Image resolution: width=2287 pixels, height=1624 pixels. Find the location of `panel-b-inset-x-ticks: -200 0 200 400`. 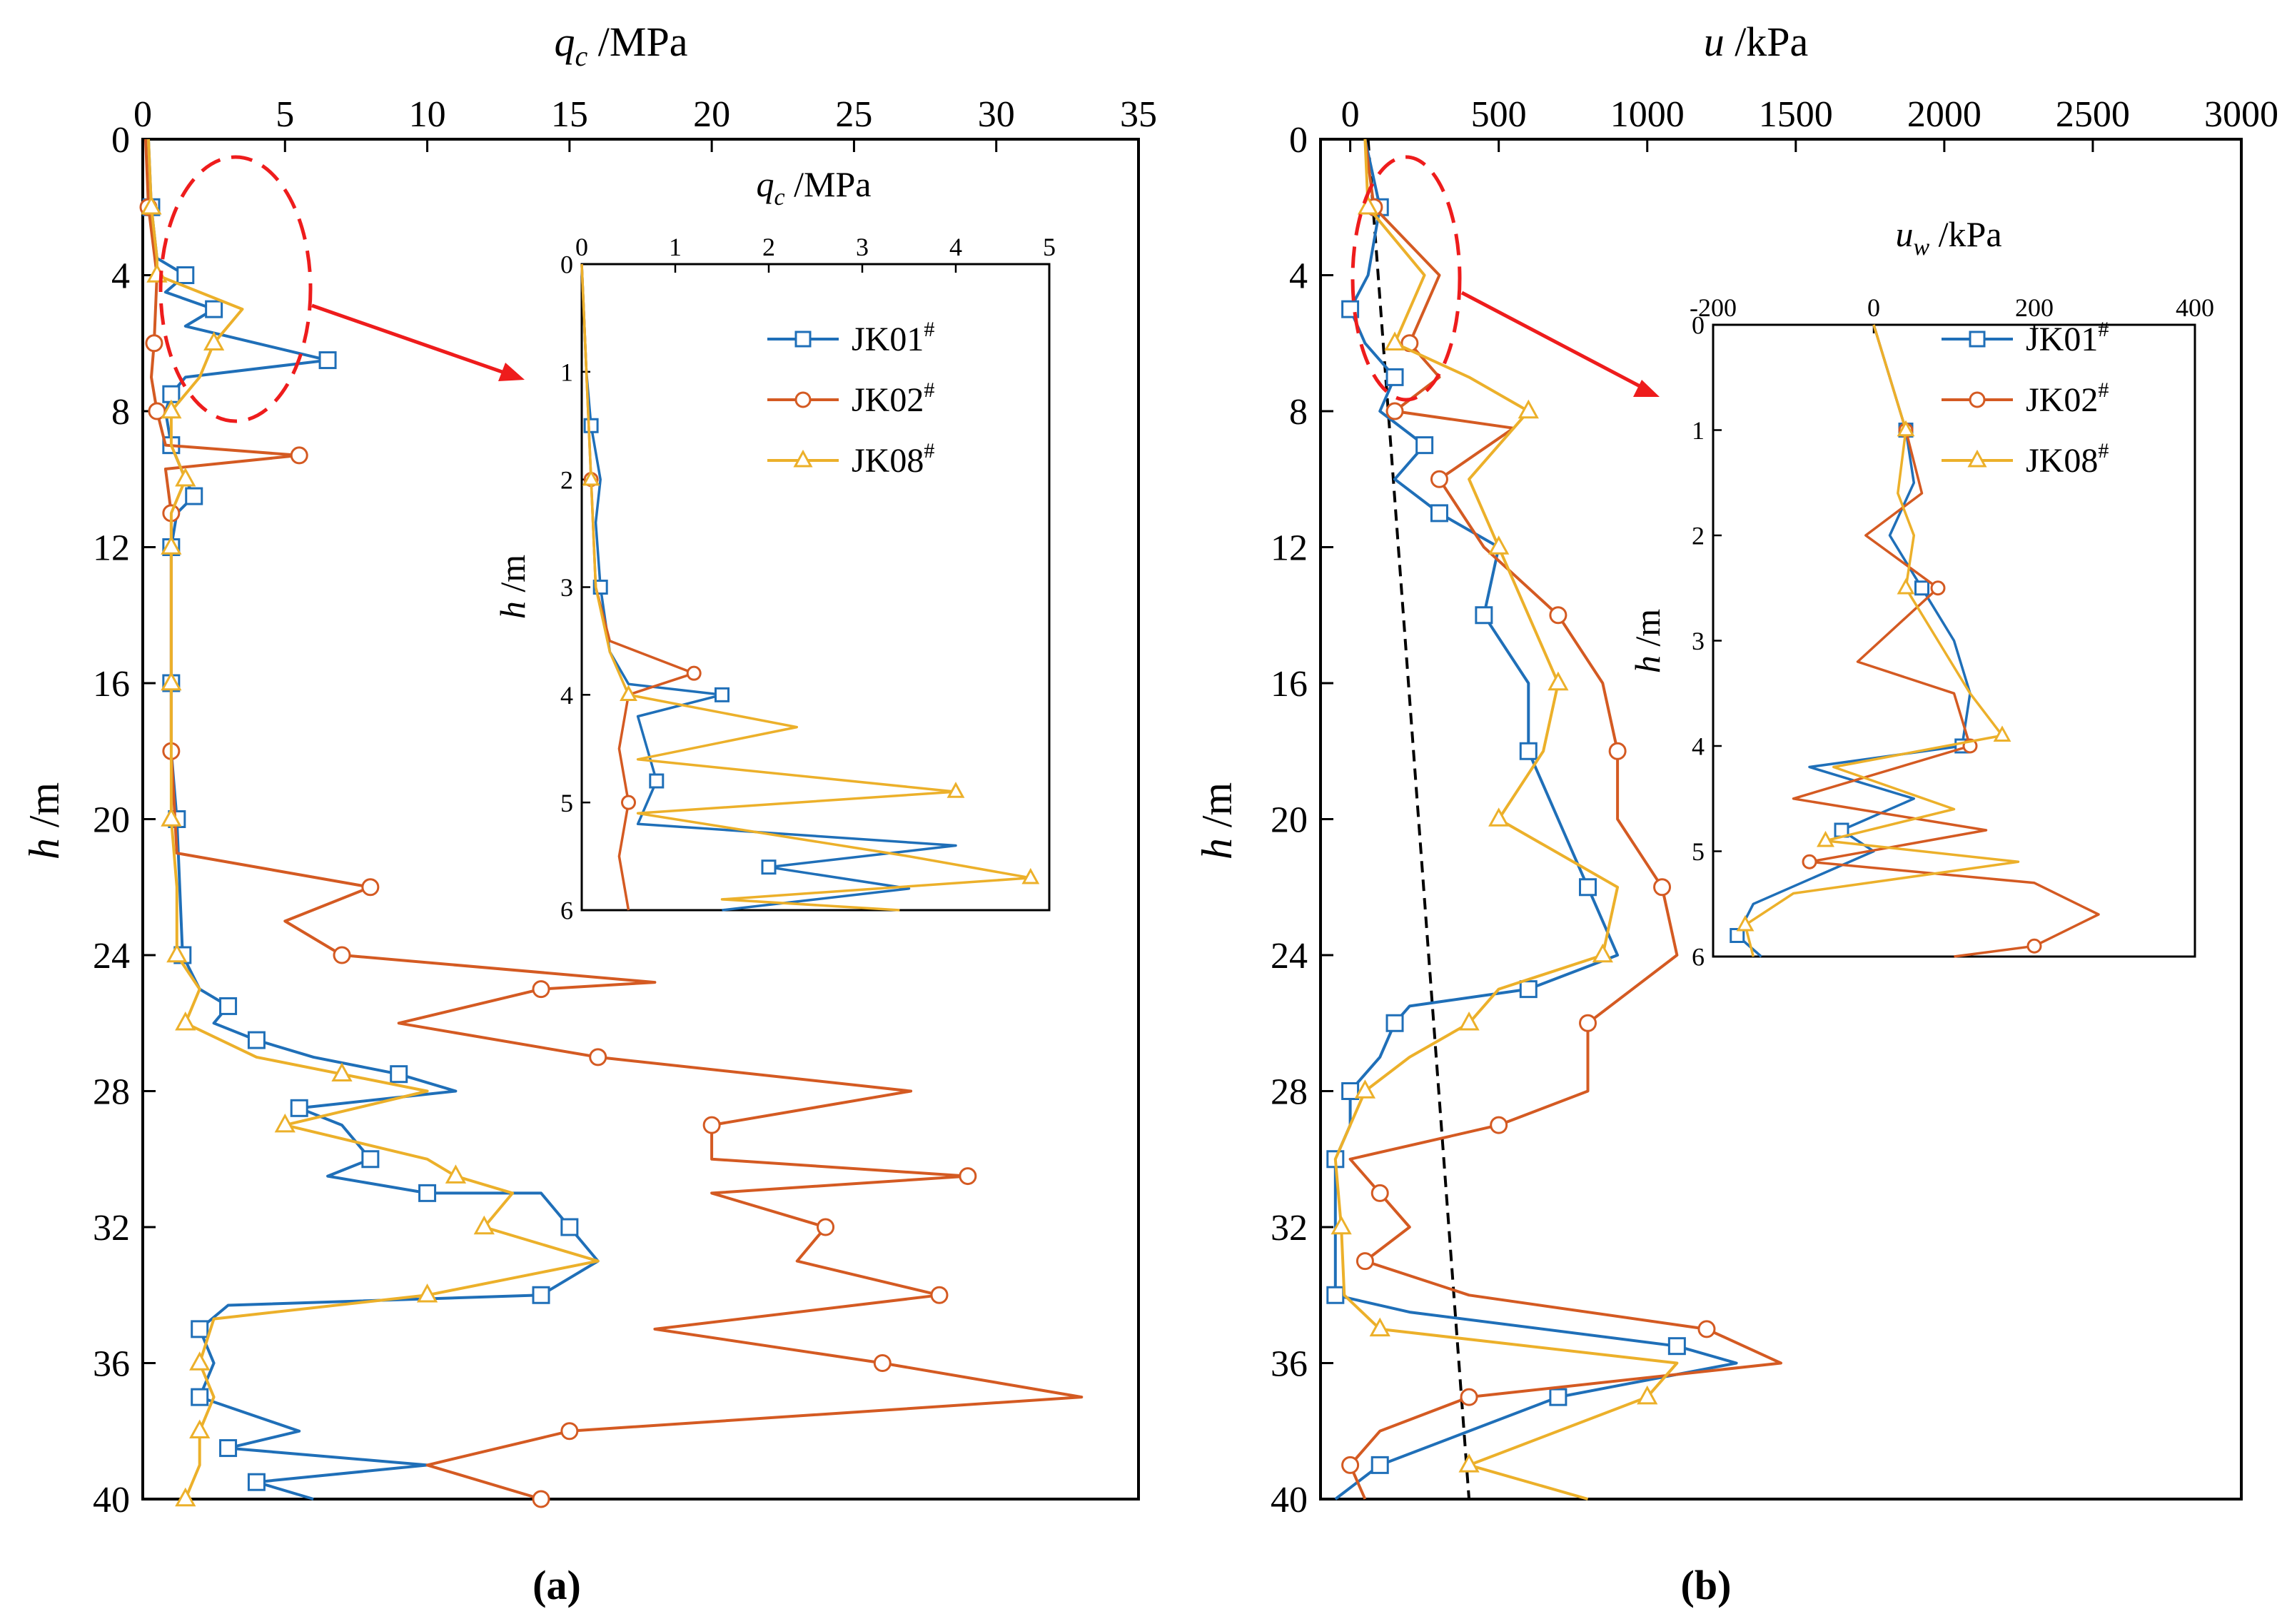

panel-b-inset-x-ticks: -200 0 200 400 is located at coordinates (1952, 313).